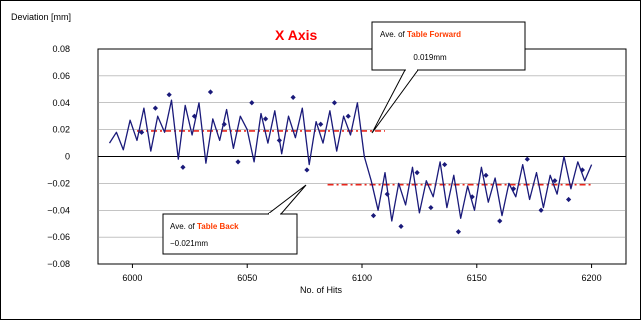 This screenshot has height=320, width=643. Describe the element at coordinates (247, 278) in the screenshot. I see `x-tick-label: 6050` at that location.